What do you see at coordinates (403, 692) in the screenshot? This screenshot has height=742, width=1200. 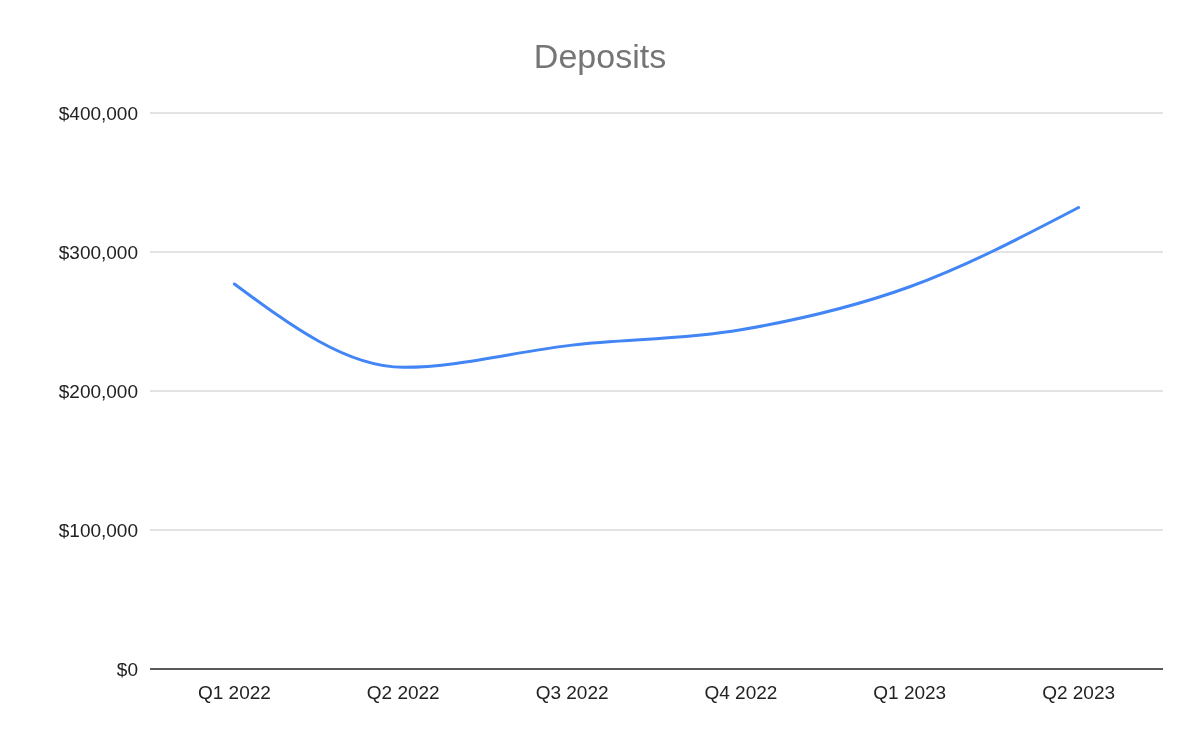 I see `x-tick-label: Q2 2022` at bounding box center [403, 692].